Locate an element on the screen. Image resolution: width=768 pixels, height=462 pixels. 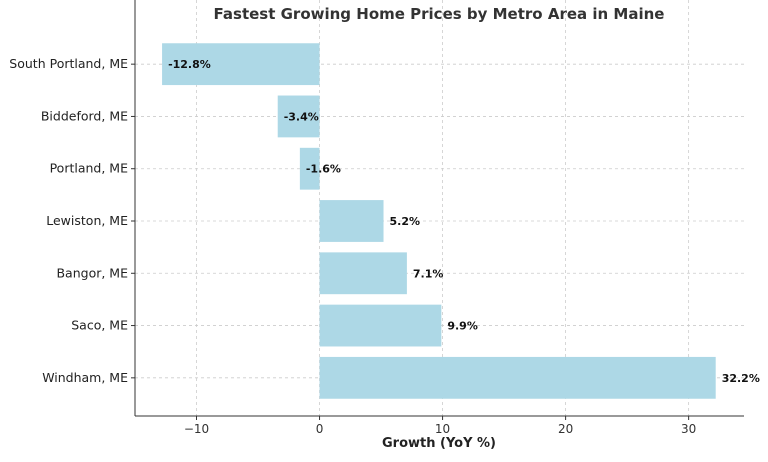
y-tick-label: Windham, ME is located at coordinates (85, 377).